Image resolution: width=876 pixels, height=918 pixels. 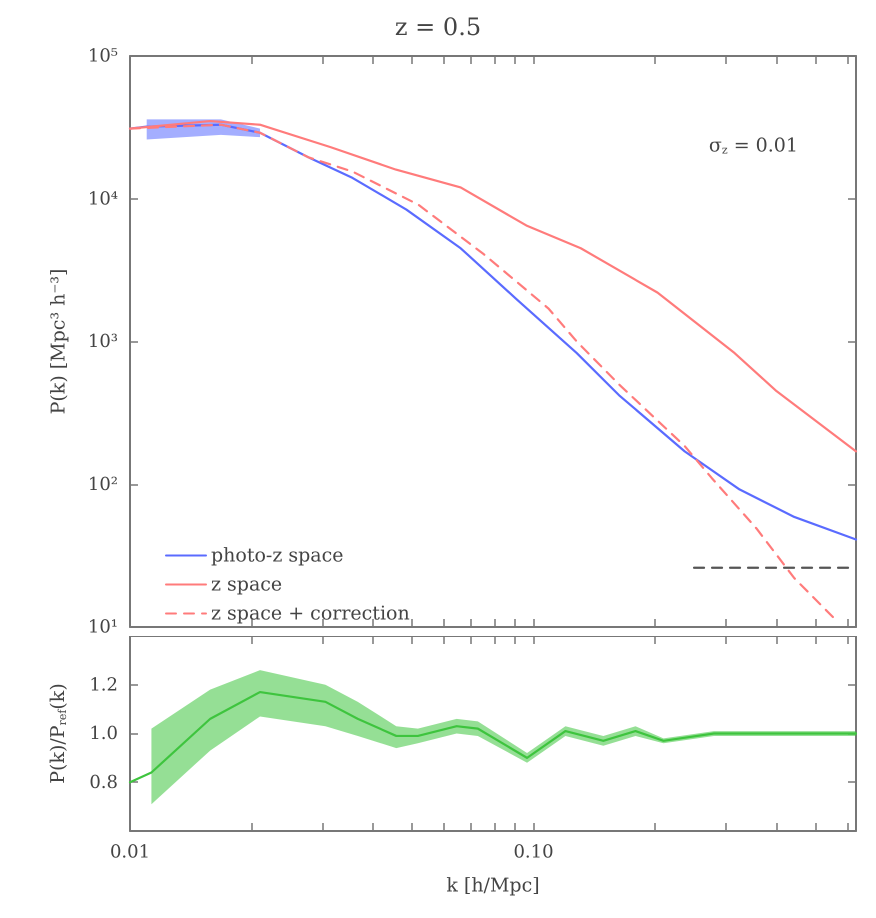 I want to click on x-axis-title: k [h/Mpc], so click(x=493, y=885).